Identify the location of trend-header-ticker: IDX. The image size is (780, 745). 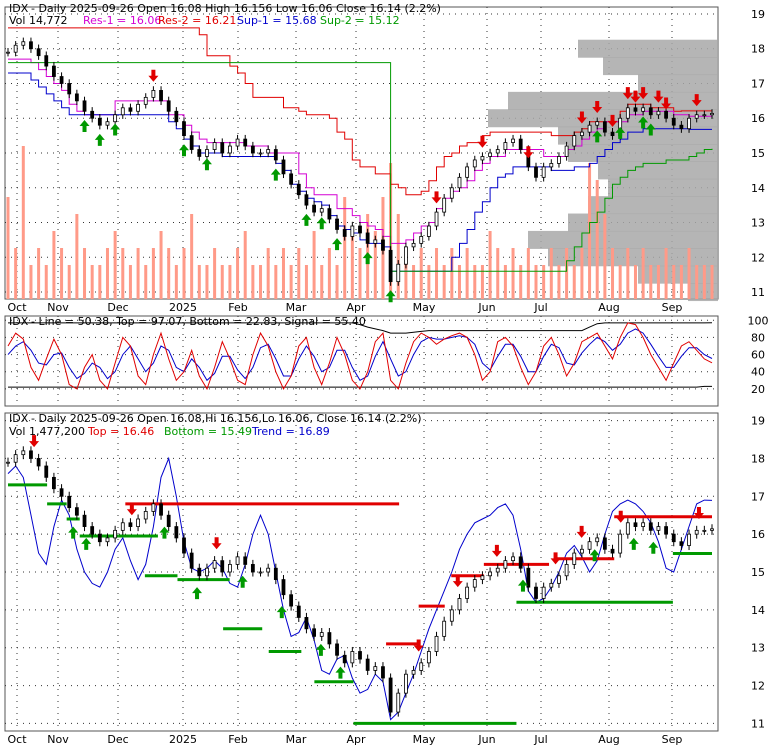
(19, 418).